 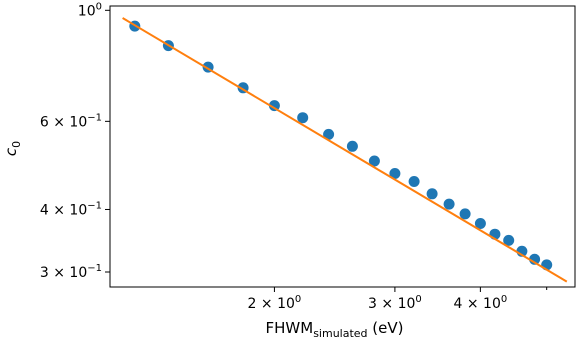 What do you see at coordinates (386, 328) in the screenshot?
I see `x-axis-label-suffix: (eV)` at bounding box center [386, 328].